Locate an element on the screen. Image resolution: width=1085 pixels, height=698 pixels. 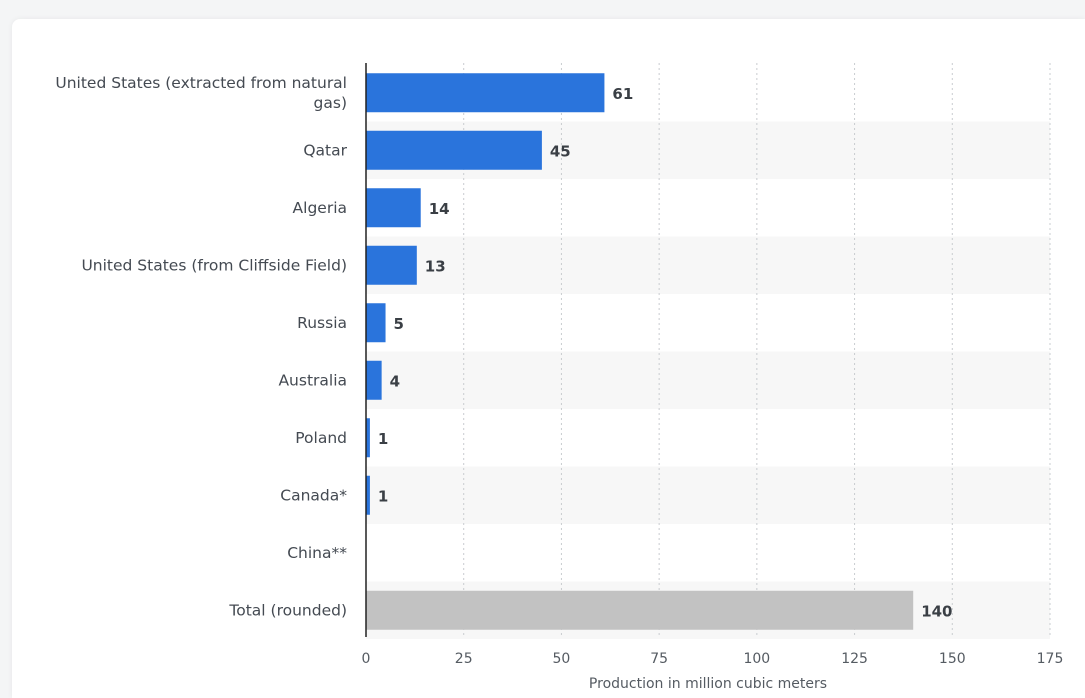
category-label-line: Poland is located at coordinates (321, 438).